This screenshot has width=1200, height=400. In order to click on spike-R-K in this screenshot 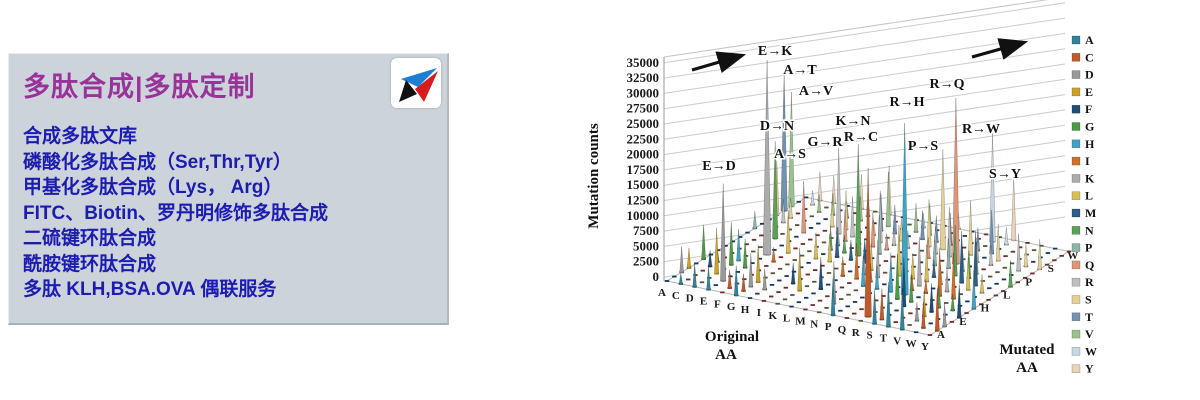, I will do `click(919, 261)`.